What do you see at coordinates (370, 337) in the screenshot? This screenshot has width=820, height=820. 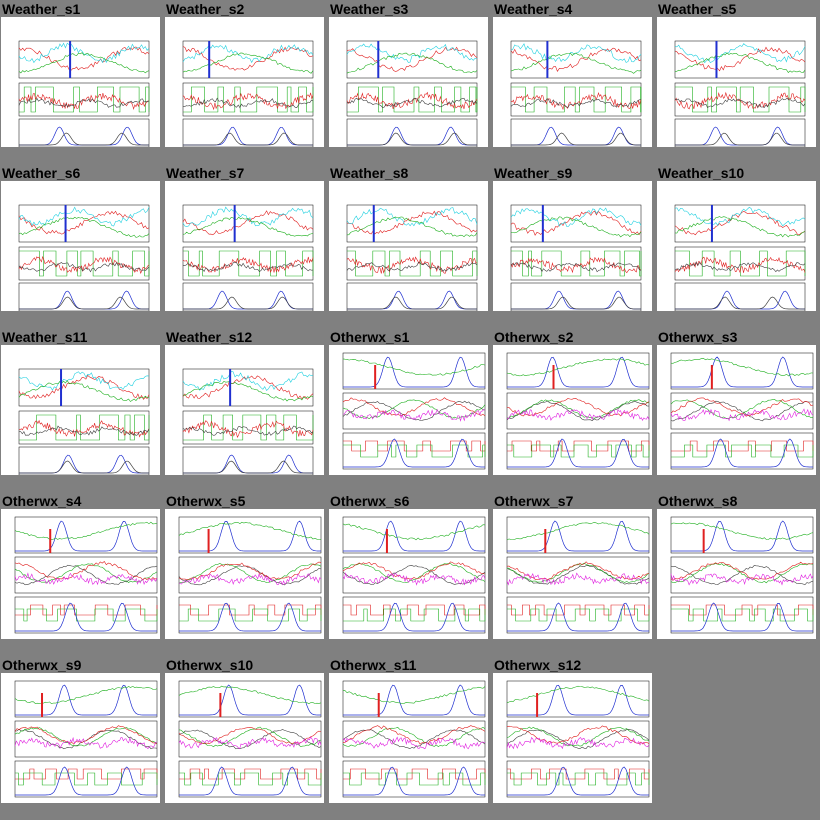 I see `thumbnail-title: Otherwx_s1` at bounding box center [370, 337].